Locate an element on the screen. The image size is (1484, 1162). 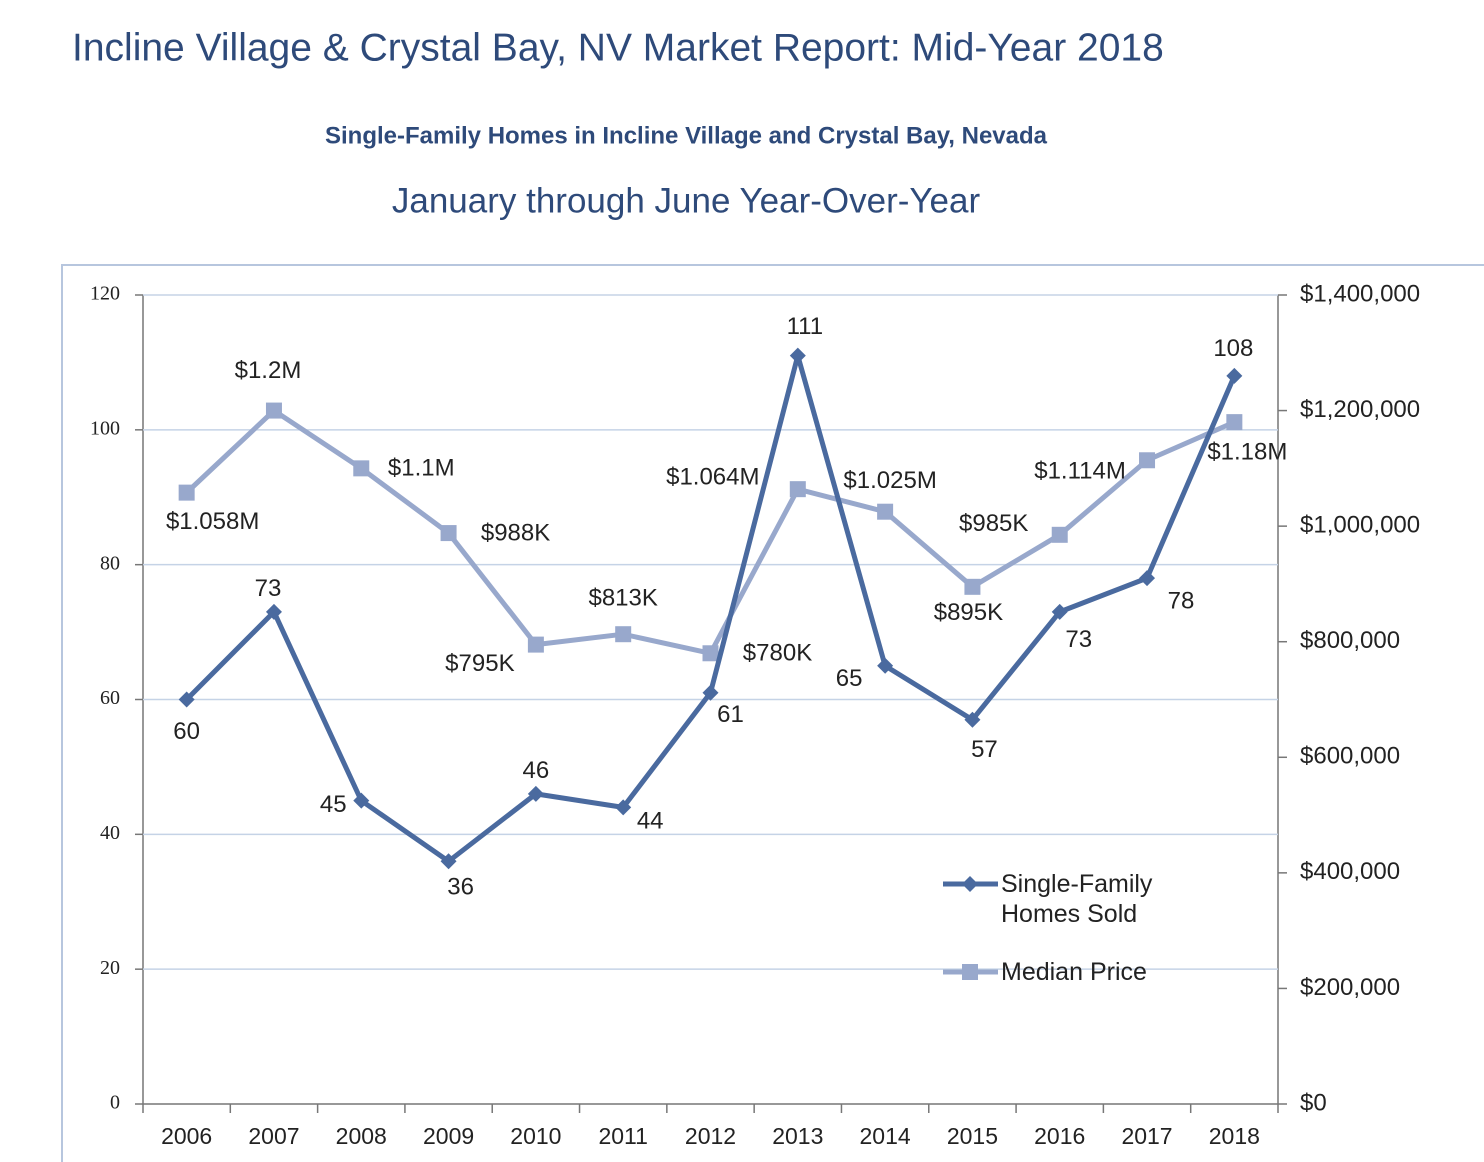
legend-label: Median Price is located at coordinates (1074, 972).